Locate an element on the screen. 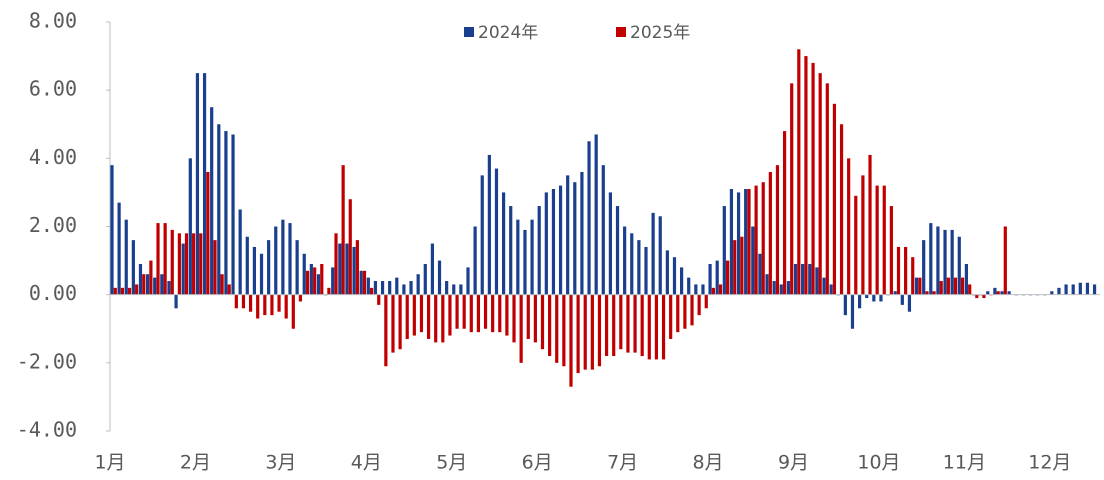  x-tick-label: 3月 is located at coordinates (280, 463).